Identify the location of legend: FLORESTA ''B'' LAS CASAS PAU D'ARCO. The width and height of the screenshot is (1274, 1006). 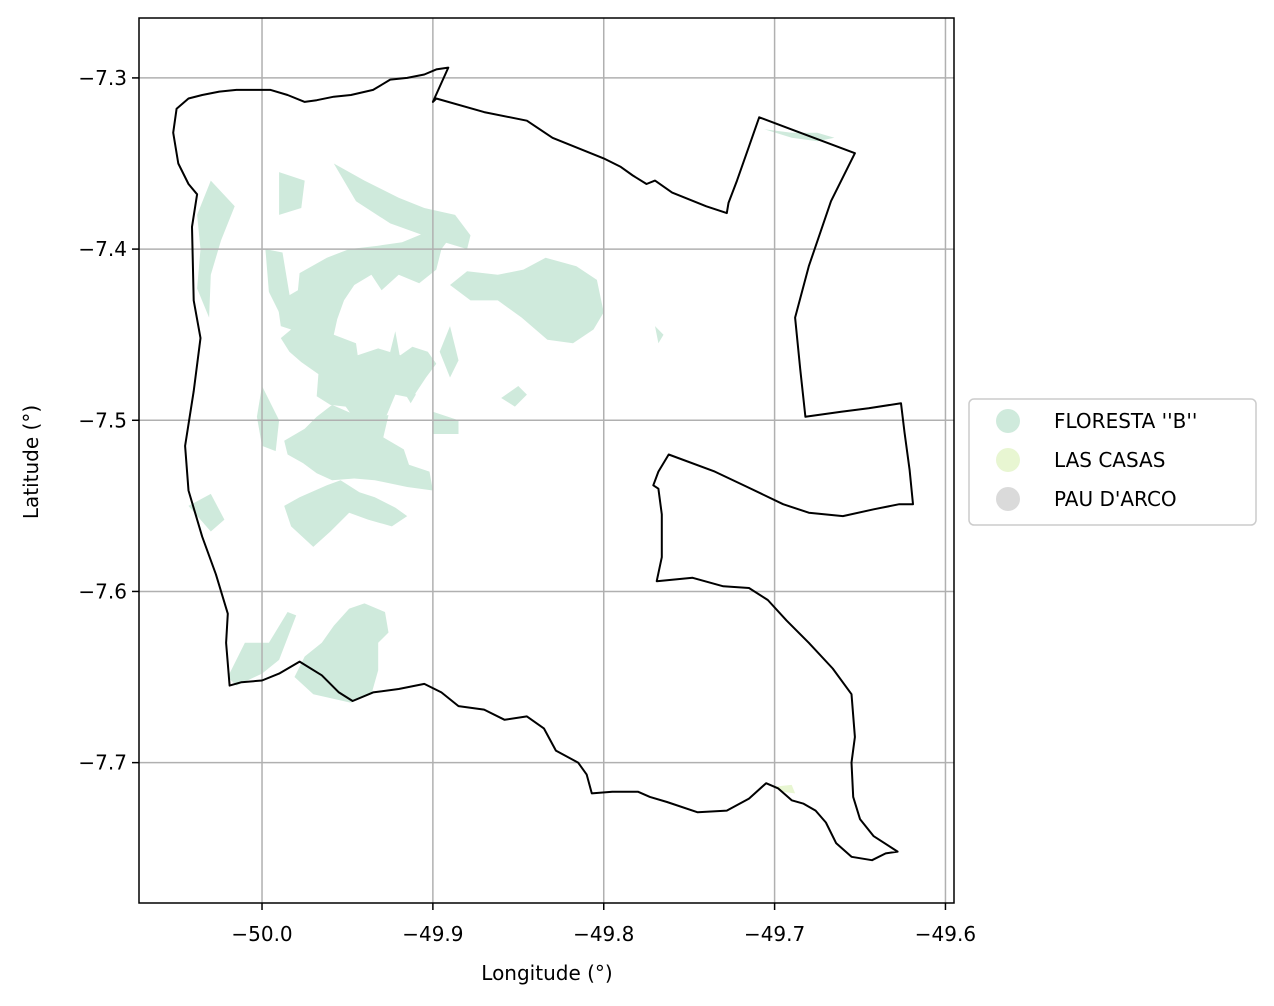
(1112, 462).